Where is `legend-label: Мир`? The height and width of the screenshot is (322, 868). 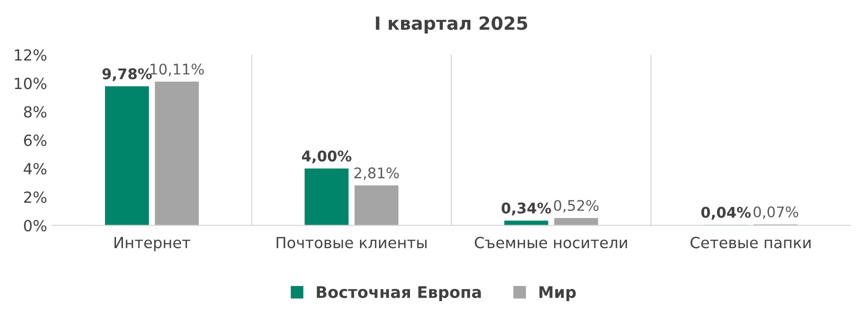
legend-label: Мир is located at coordinates (557, 294).